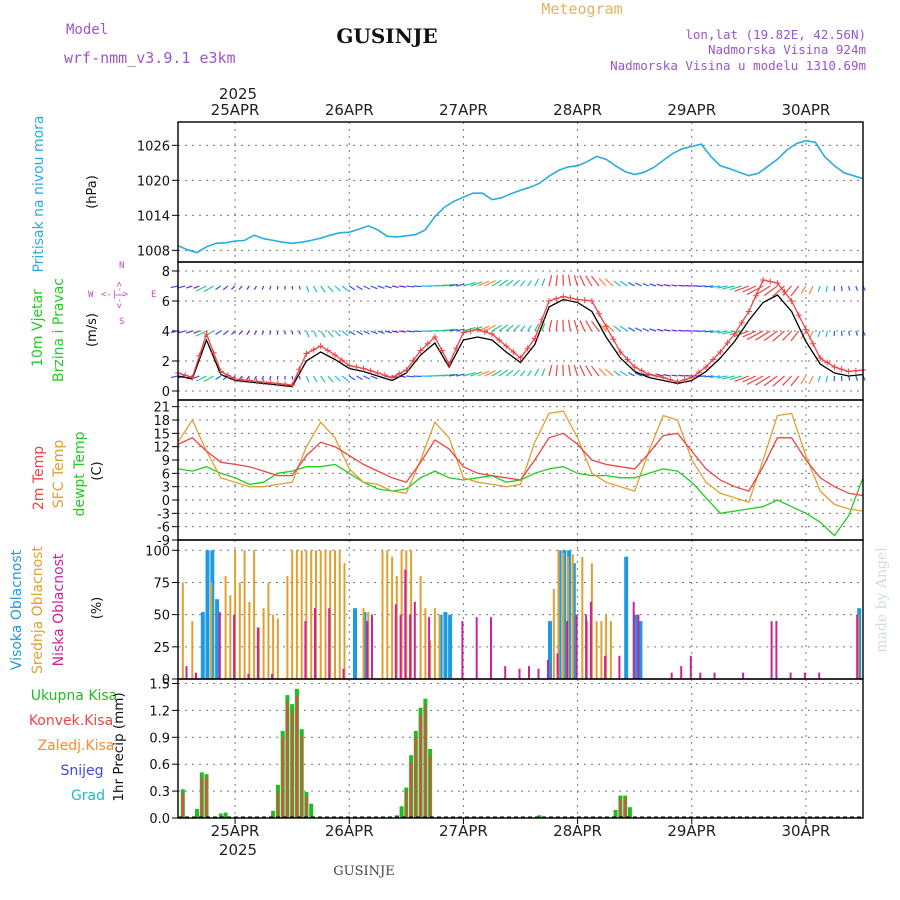  I want to click on compass-east: E, so click(153, 295).